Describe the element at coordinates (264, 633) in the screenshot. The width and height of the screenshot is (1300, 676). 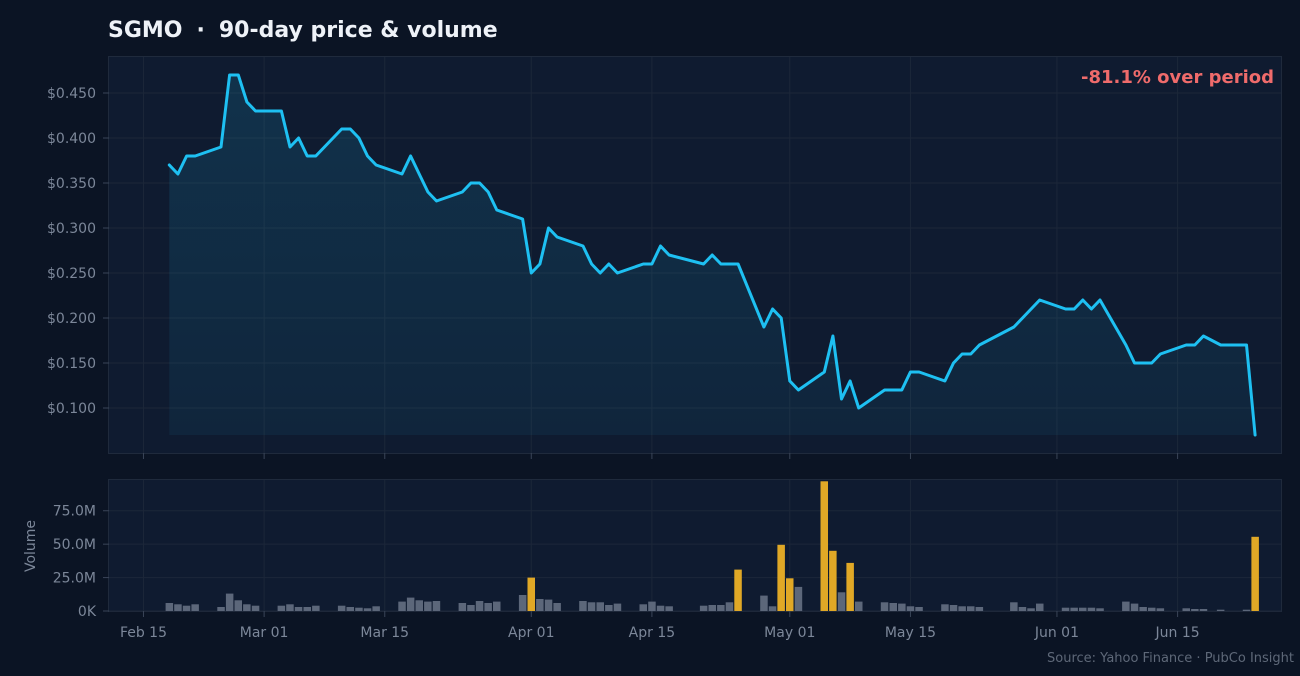
I see `volume-xtick-label: Mar 01` at that location.